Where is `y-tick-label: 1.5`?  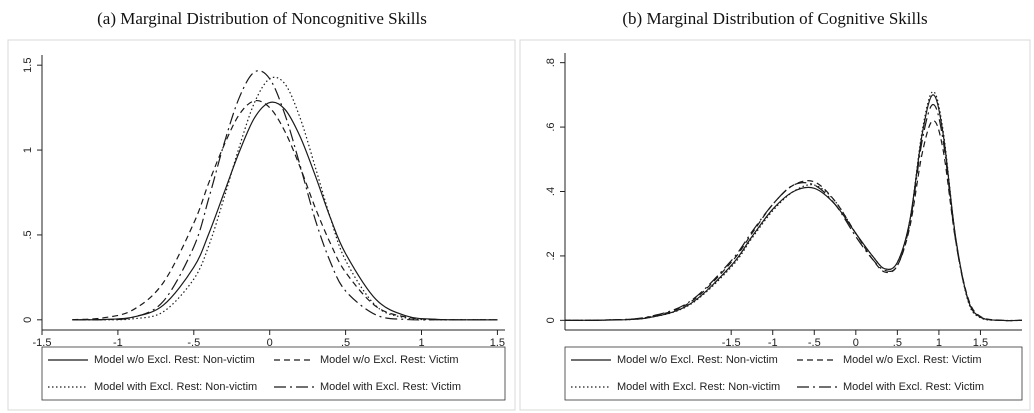 y-tick-label: 1.5 is located at coordinates (28, 65).